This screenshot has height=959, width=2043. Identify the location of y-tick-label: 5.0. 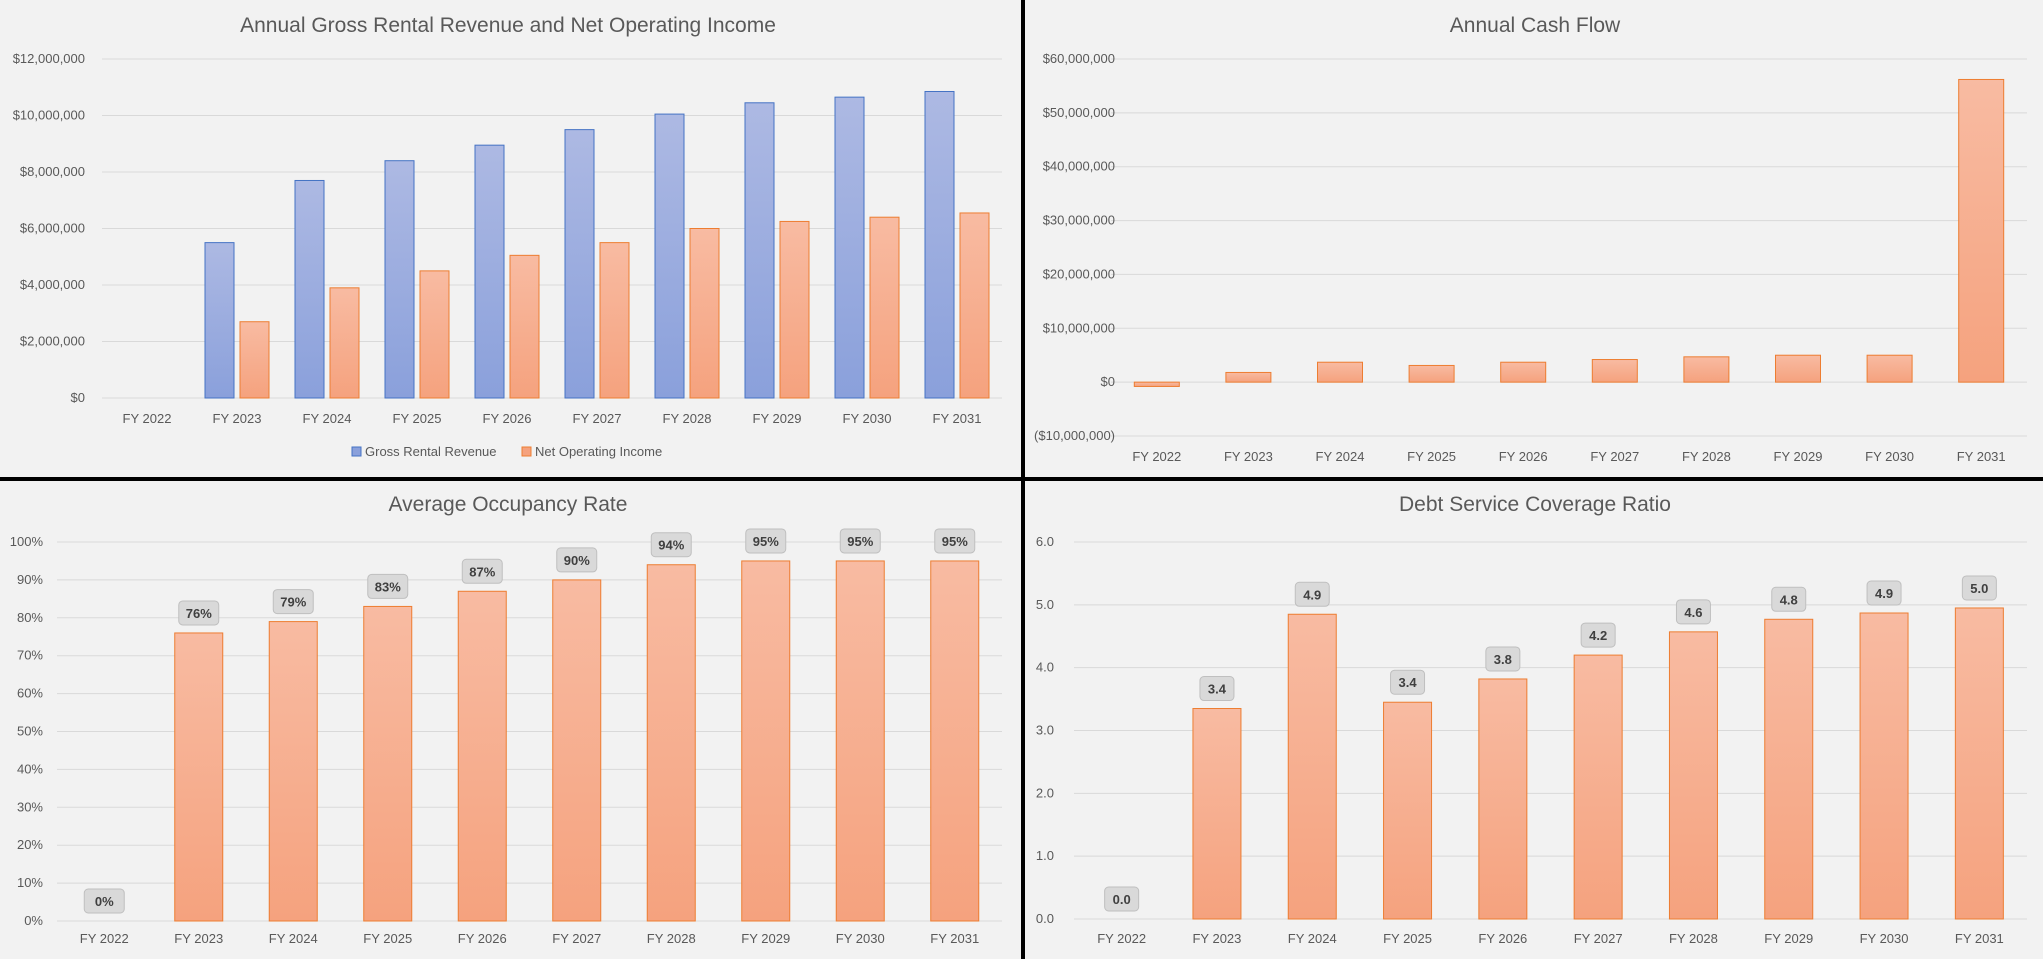
(1045, 604).